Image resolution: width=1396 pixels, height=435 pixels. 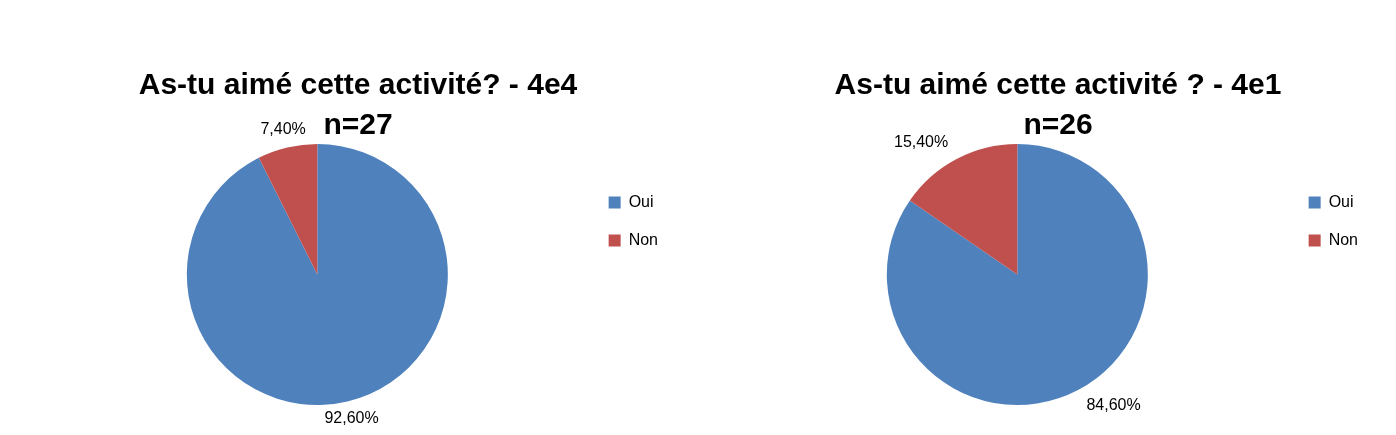 What do you see at coordinates (921, 142) in the screenshot?
I see `data-label: 15,40%` at bounding box center [921, 142].